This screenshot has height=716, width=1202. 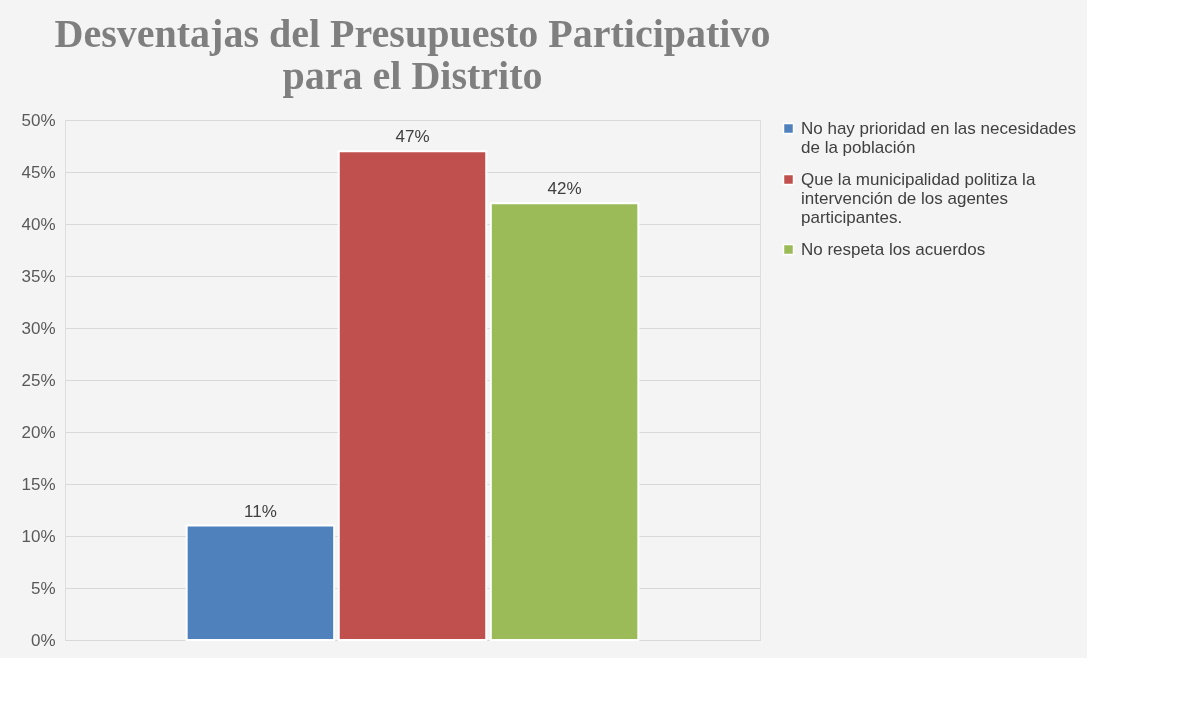 I want to click on y-tick-label: 30%, so click(x=38, y=328).